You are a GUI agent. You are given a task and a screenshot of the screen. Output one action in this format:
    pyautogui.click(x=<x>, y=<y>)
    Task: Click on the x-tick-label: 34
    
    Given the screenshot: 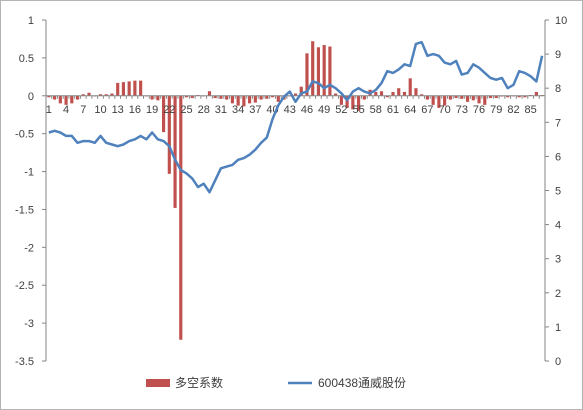 What is the action you would take?
    pyautogui.click(x=238, y=110)
    